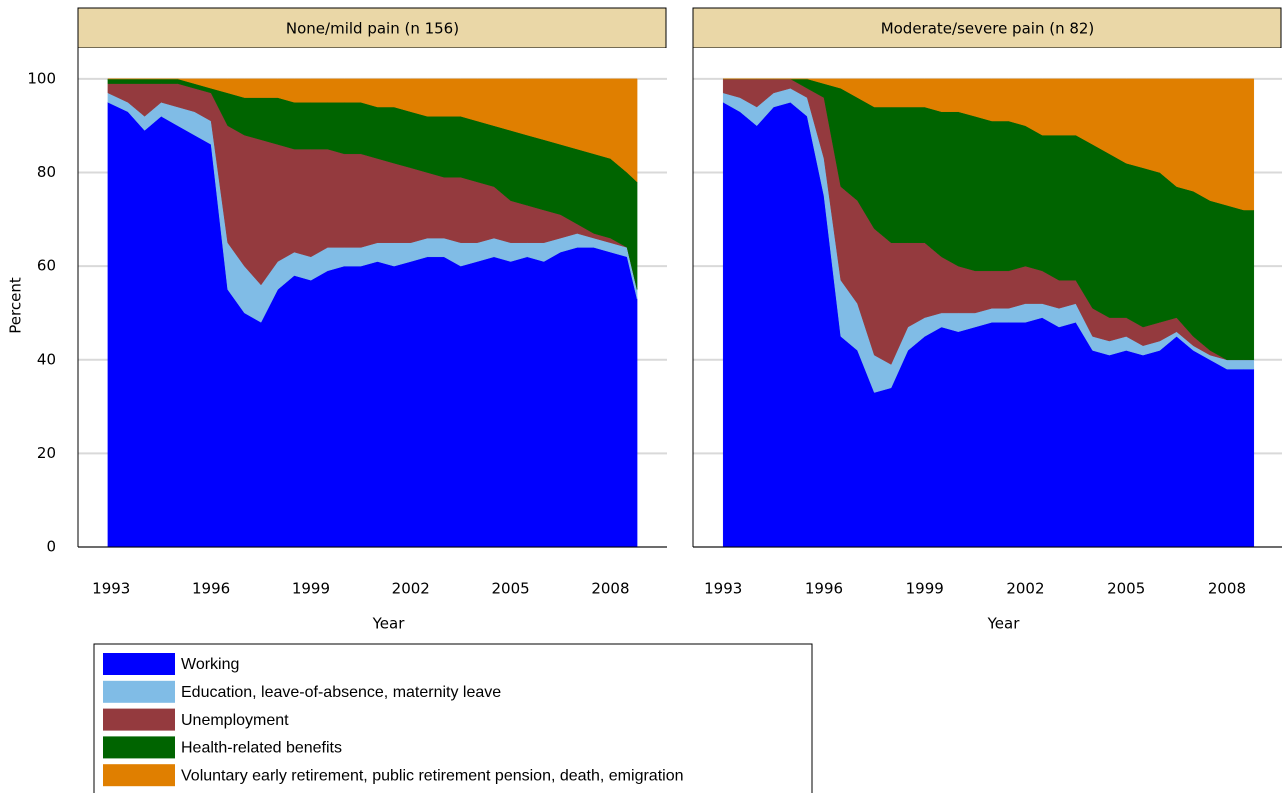 The height and width of the screenshot is (793, 1282). What do you see at coordinates (46, 266) in the screenshot?
I see `y-tick-label: 60` at bounding box center [46, 266].